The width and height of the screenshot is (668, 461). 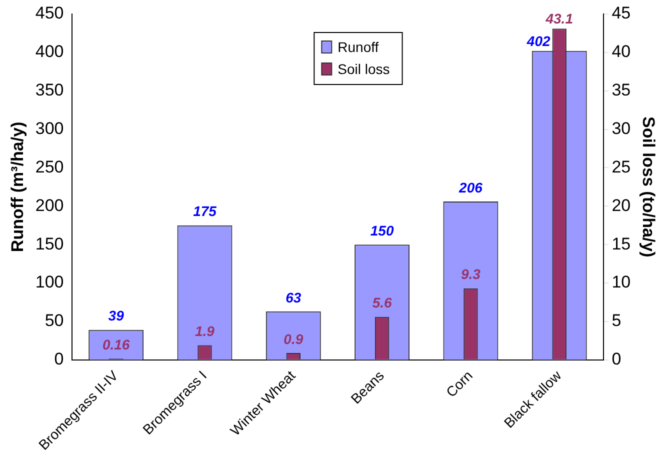 I want to click on legend-label: Soil loss, so click(x=364, y=68).